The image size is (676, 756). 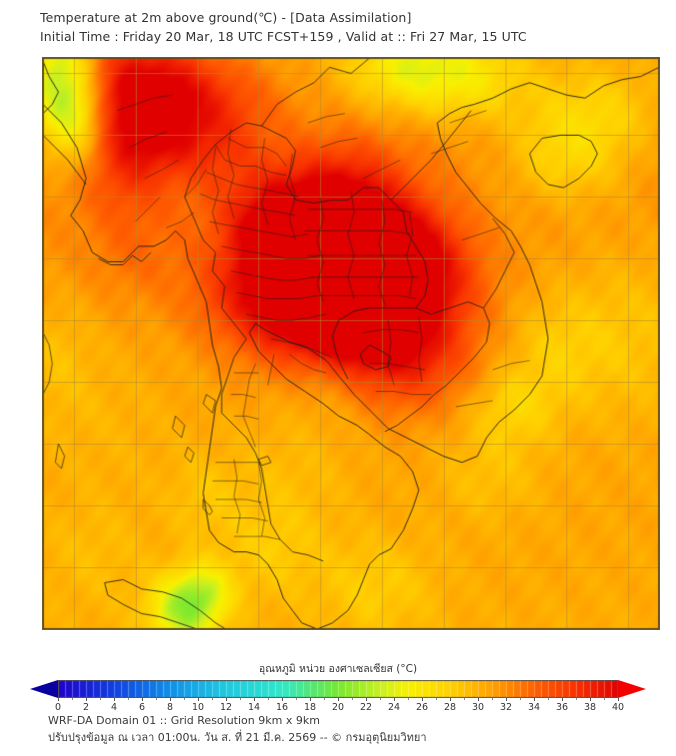 What do you see at coordinates (86, 707) in the screenshot?
I see `colorbar-tick-label: 2` at bounding box center [86, 707].